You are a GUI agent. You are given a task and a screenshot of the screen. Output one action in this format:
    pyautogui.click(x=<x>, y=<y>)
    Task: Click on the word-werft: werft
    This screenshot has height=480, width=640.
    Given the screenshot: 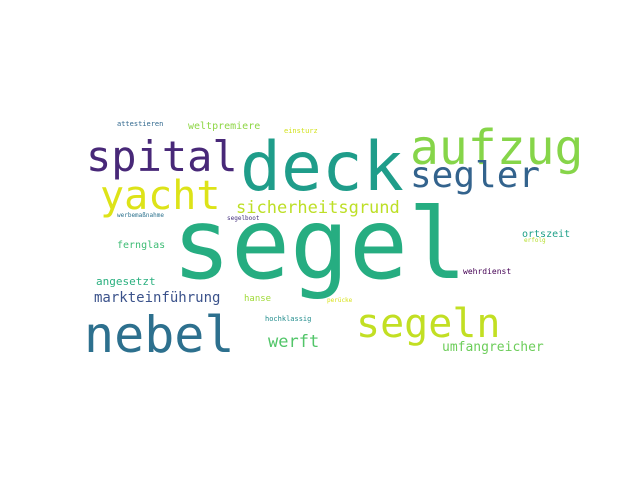 What is the action you would take?
    pyautogui.click(x=294, y=342)
    